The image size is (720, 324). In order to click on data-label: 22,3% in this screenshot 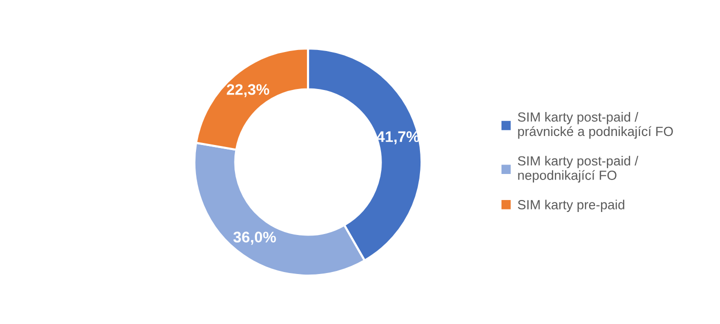, I will do `click(248, 91)`.